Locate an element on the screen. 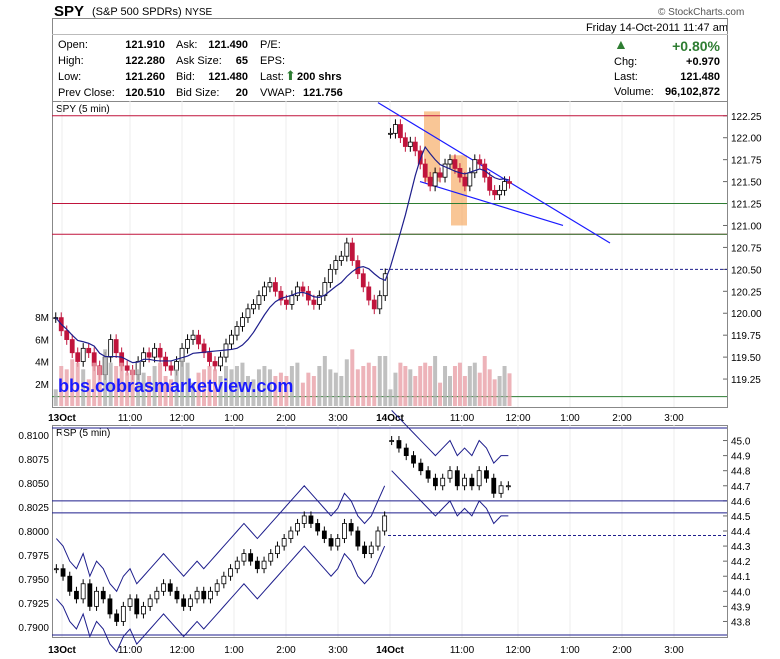  vwap-value: 121.756 is located at coordinates (323, 93).